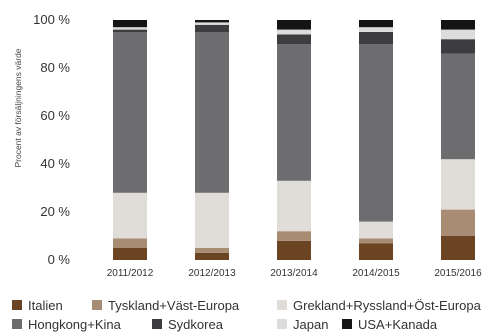 This screenshot has width=502, height=336. I want to click on legend-label: Sydkorea, so click(195, 324).